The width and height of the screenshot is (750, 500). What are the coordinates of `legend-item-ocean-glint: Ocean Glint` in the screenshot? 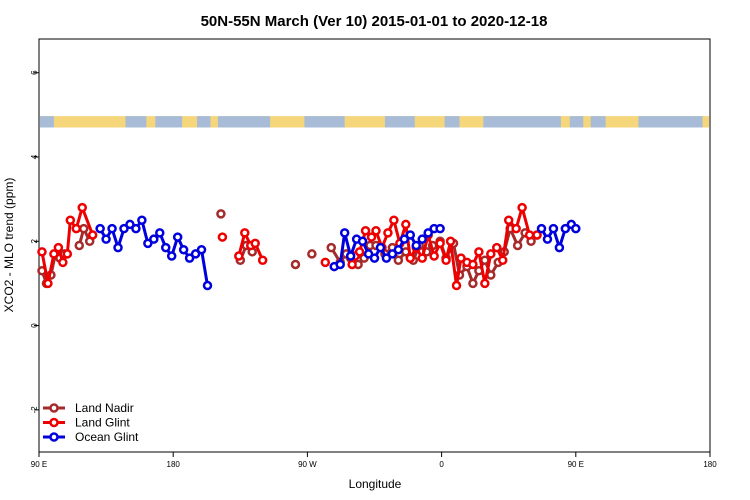 It's located at (91, 437).